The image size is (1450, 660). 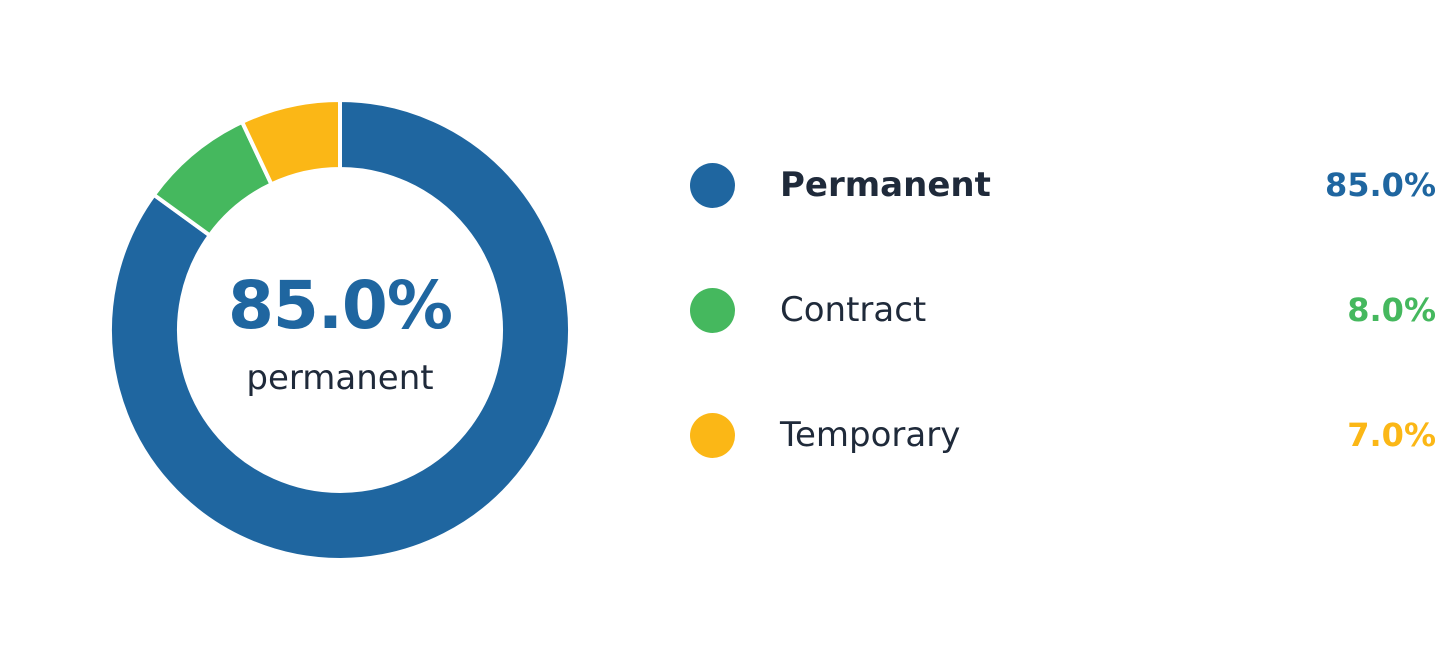 I want to click on legend-marker-temporary, so click(x=712, y=435).